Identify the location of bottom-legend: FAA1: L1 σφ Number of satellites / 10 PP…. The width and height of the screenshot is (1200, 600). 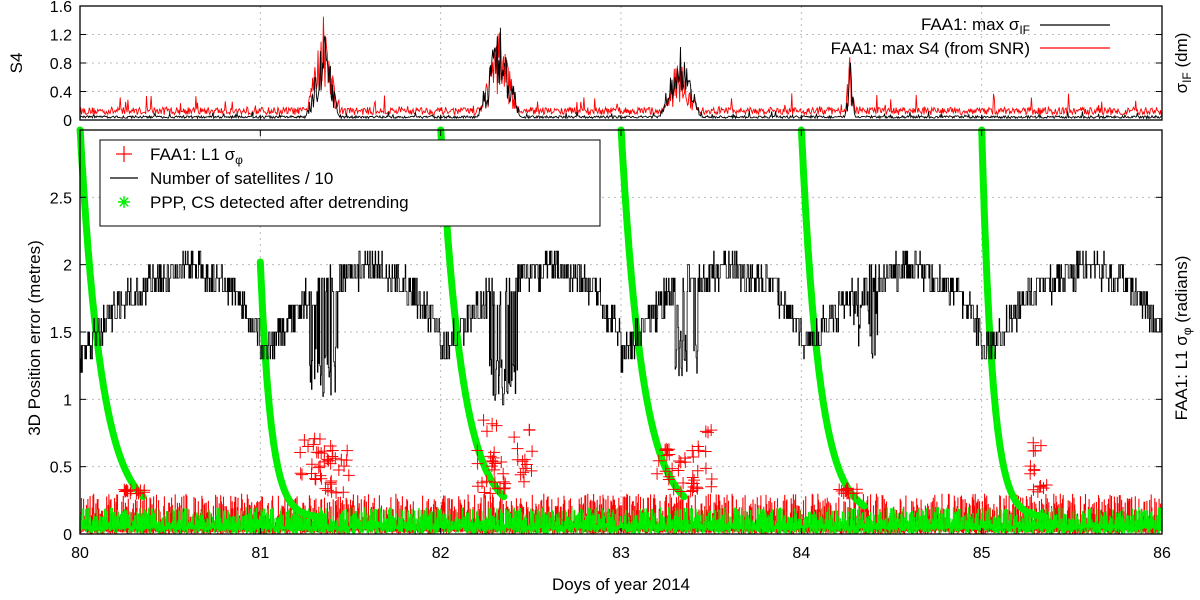
(350, 183).